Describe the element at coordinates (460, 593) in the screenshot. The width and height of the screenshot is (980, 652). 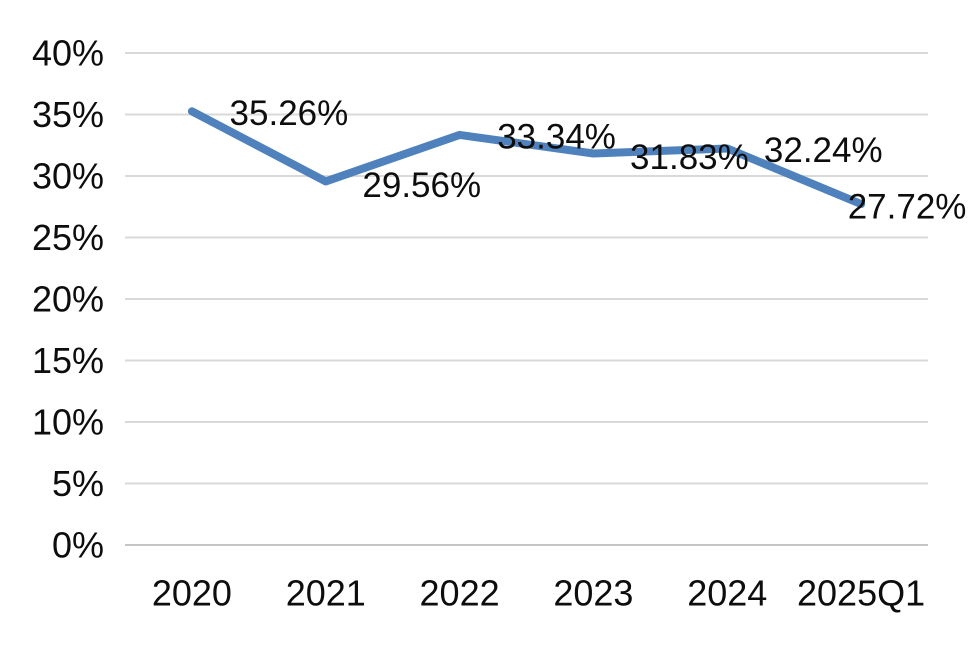
I see `x-axis-category-label: 2022` at that location.